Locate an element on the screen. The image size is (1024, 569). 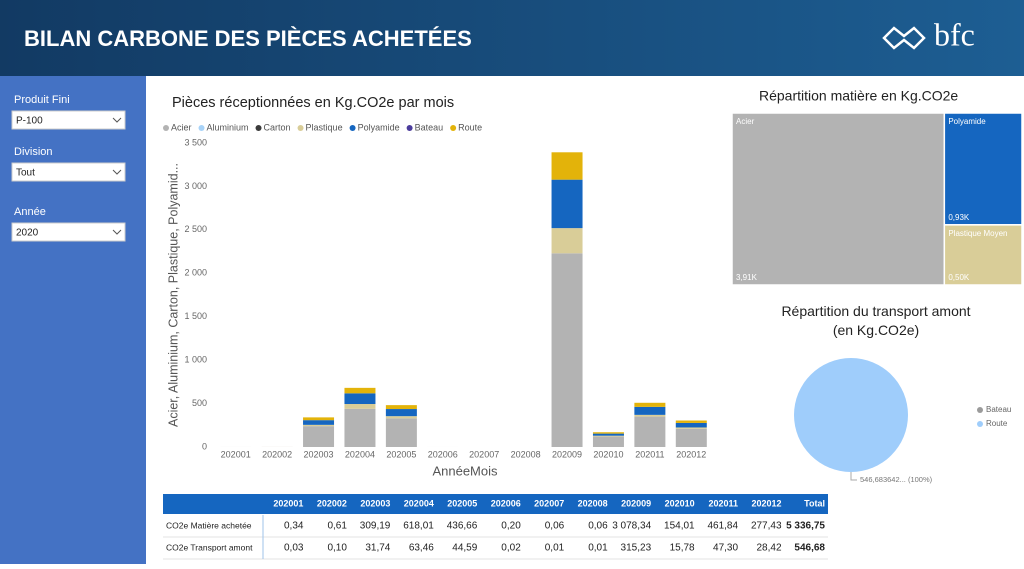
row-label: CO2e Transport amont is located at coordinates (209, 547).